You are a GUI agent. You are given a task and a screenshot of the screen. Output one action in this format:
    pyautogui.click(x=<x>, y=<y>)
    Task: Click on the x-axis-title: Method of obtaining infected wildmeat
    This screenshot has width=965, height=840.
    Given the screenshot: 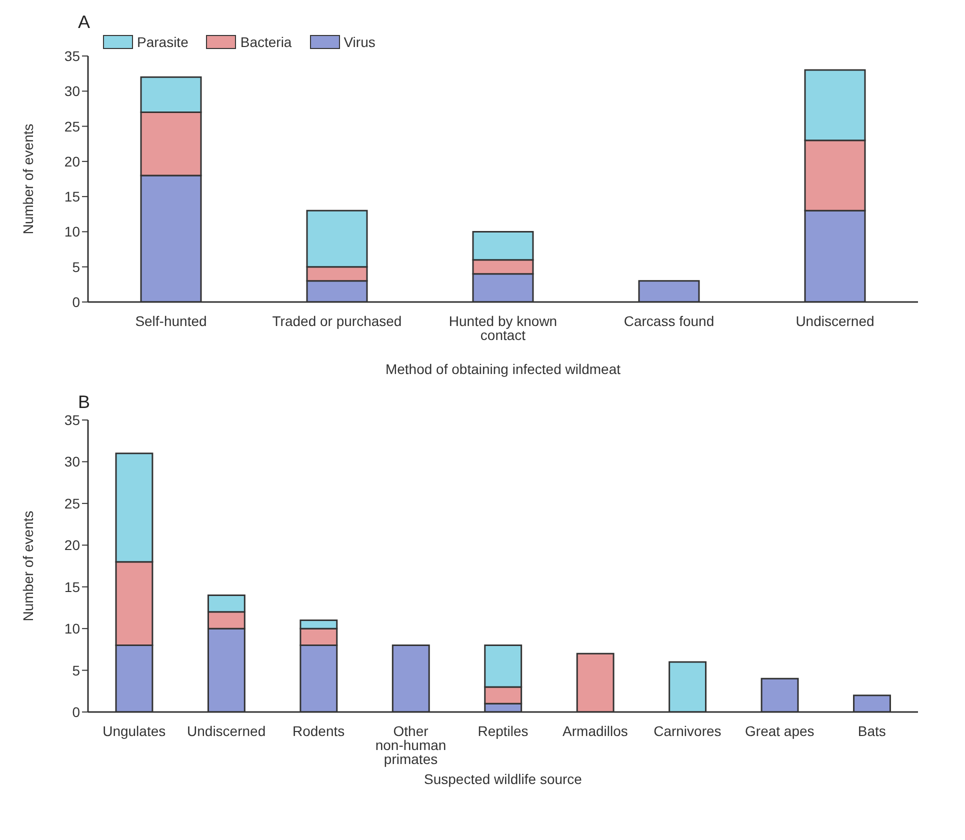 What is the action you would take?
    pyautogui.click(x=503, y=369)
    